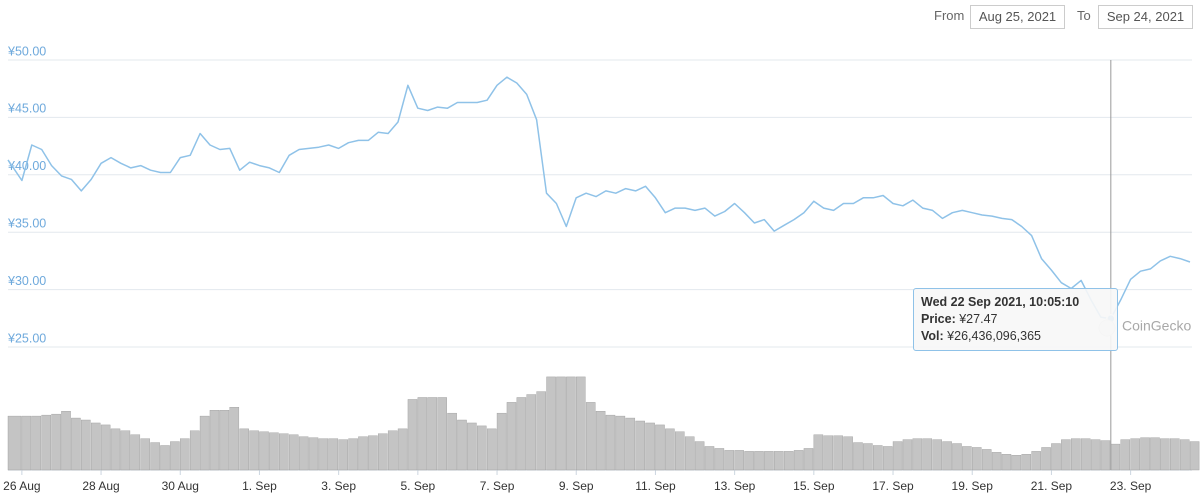  What do you see at coordinates (938, 319) in the screenshot?
I see `tooltip-price-label: Price:` at bounding box center [938, 319].